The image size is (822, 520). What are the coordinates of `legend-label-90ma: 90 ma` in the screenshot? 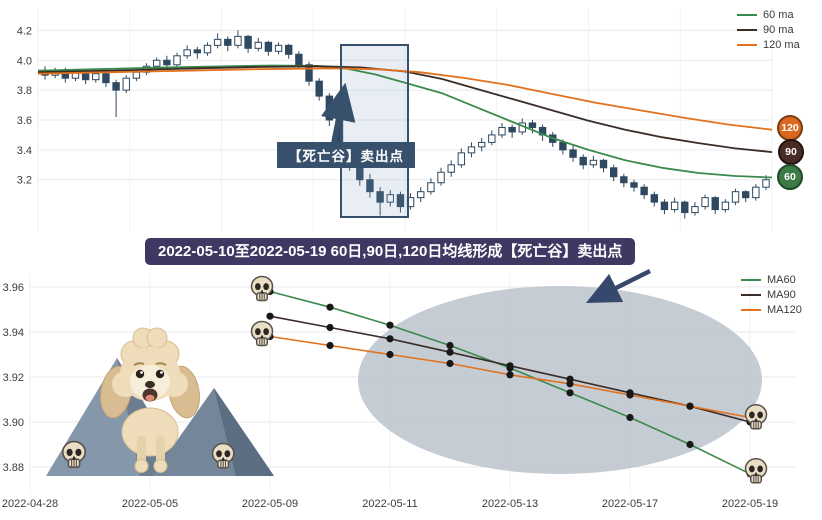 It's located at (778, 30).